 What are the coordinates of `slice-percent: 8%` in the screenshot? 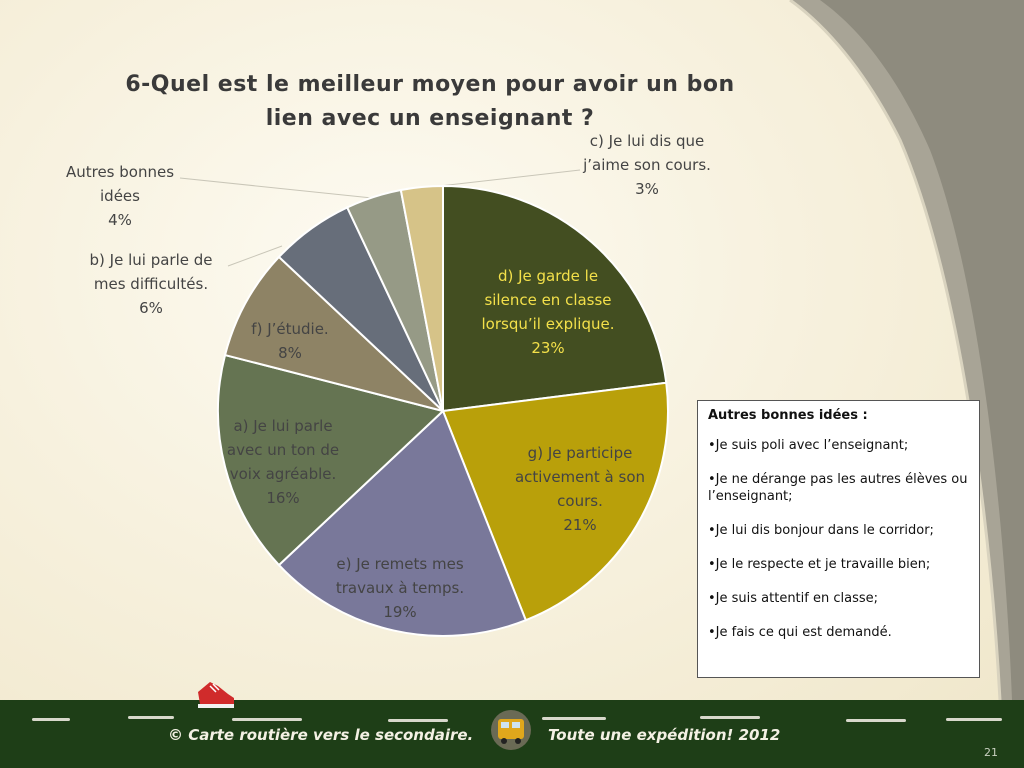 It's located at (290, 353).